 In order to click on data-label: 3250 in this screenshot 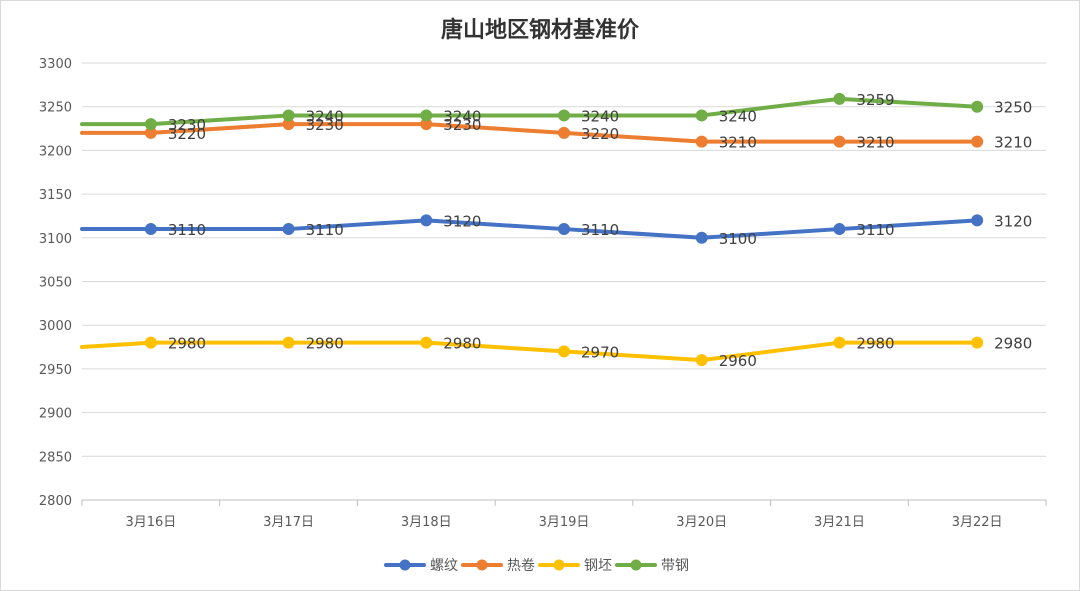, I will do `click(1013, 108)`.